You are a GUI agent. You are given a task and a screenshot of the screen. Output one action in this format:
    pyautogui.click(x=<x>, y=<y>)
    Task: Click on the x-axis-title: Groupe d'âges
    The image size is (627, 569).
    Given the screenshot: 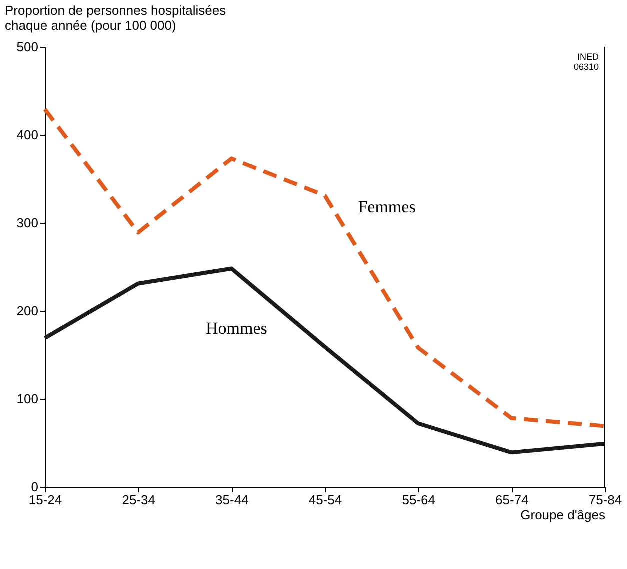 What is the action you would take?
    pyautogui.click(x=563, y=515)
    